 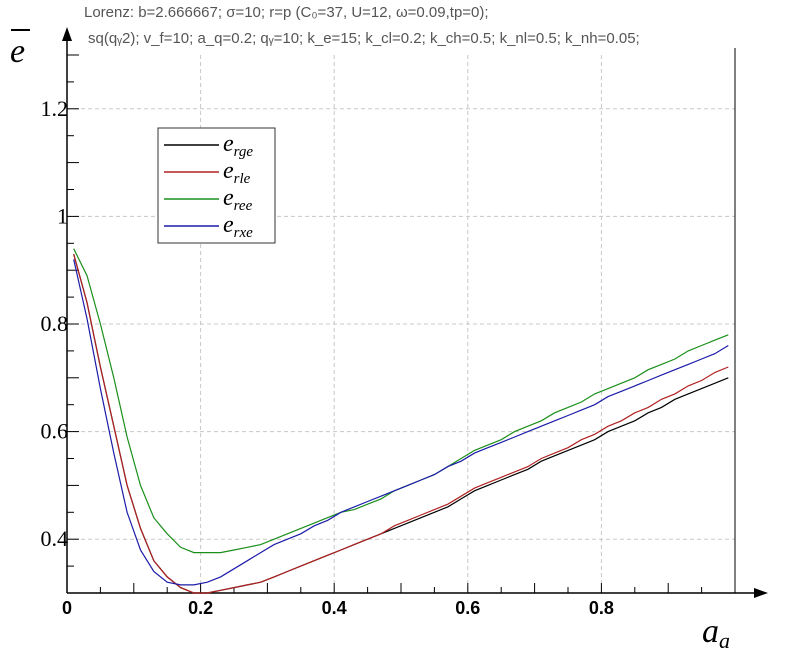 What do you see at coordinates (200, 608) in the screenshot?
I see `x-tick-label-1: 0.2` at bounding box center [200, 608].